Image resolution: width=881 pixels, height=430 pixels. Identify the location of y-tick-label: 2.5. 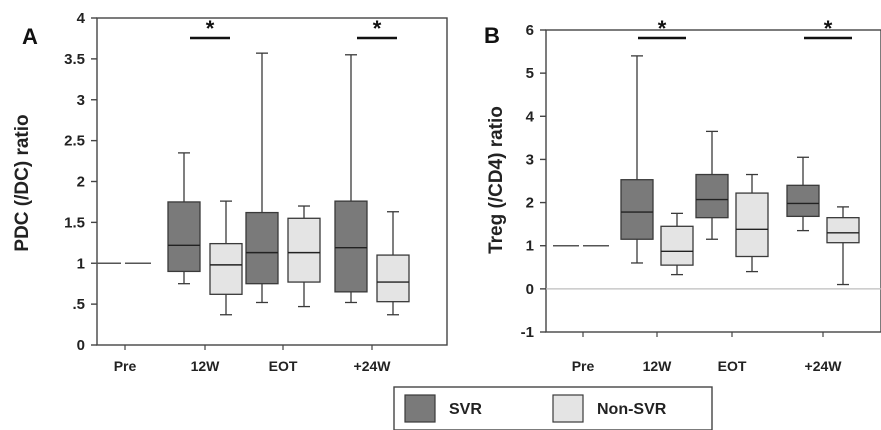
(74, 141).